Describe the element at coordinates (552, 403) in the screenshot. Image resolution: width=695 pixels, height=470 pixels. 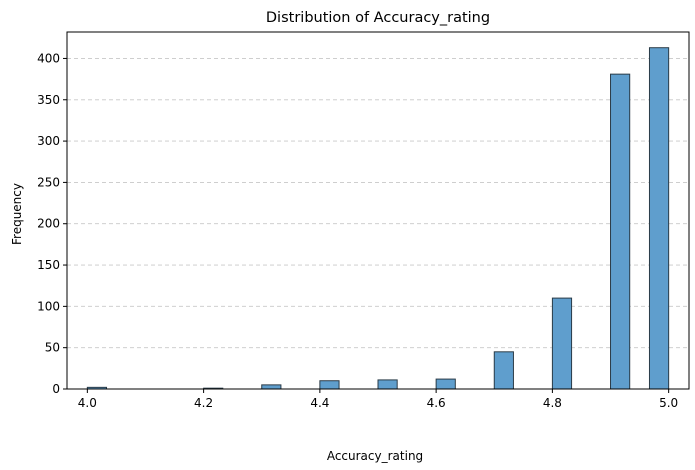
I see `x-tick-label: 4.8` at that location.